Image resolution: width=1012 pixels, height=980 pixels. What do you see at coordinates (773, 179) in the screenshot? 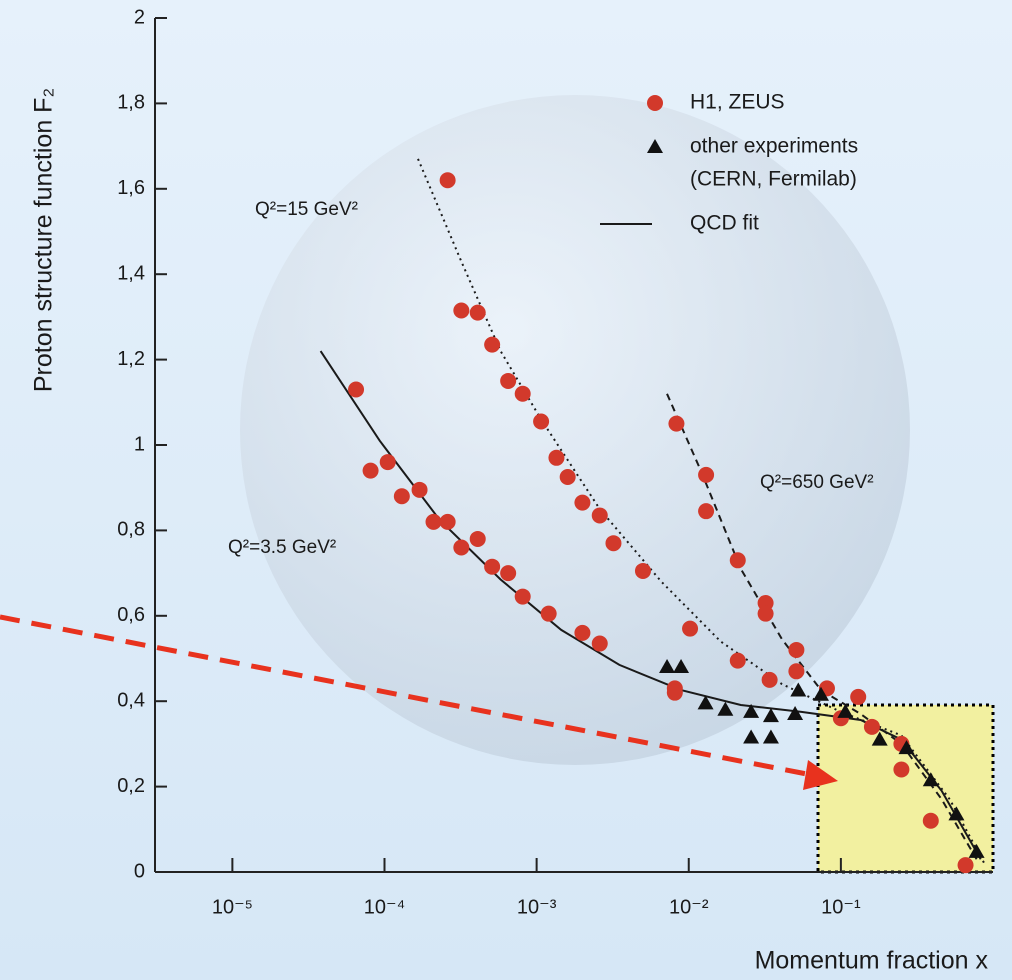
I see `legend-label: (CERN, Fermilab)` at bounding box center [773, 179].